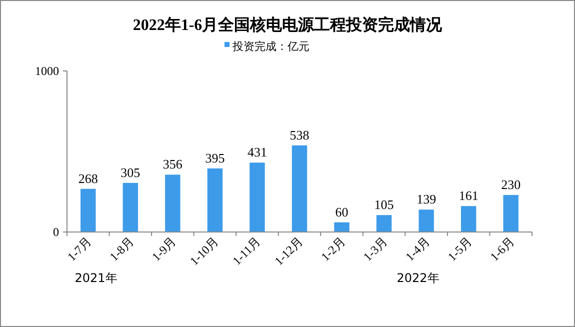 The height and width of the screenshot is (327, 575). I want to click on x-tick-label: 1-10月, so click(204, 251).